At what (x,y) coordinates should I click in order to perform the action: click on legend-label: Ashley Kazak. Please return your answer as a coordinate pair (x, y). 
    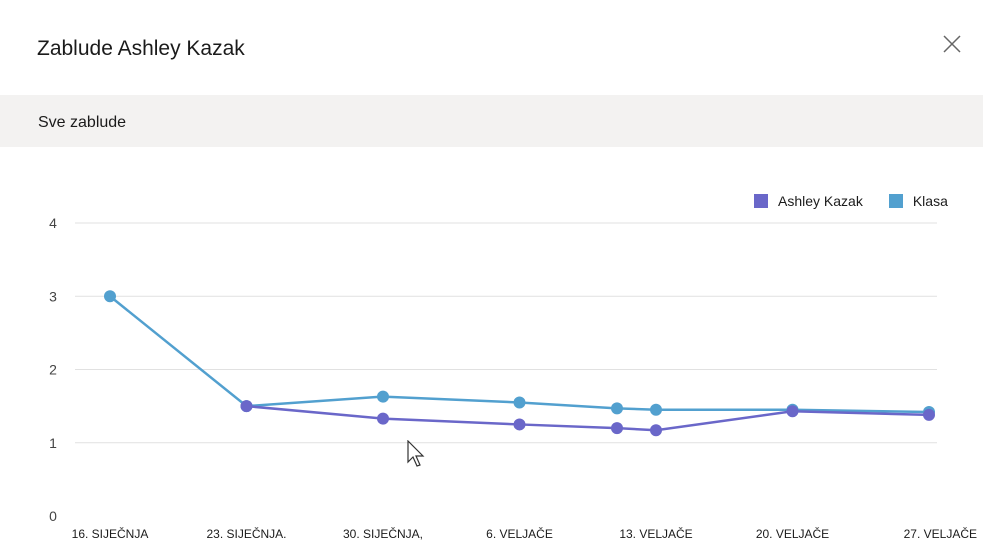
    Looking at the image, I should click on (820, 201).